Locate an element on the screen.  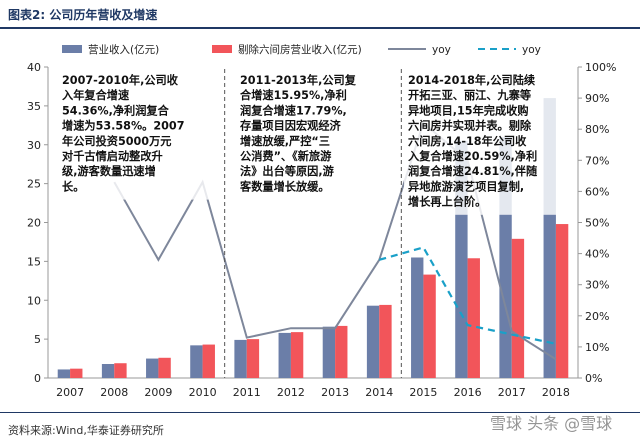
annotation-line: 客数量增长放缓。 is located at coordinates (284, 186).